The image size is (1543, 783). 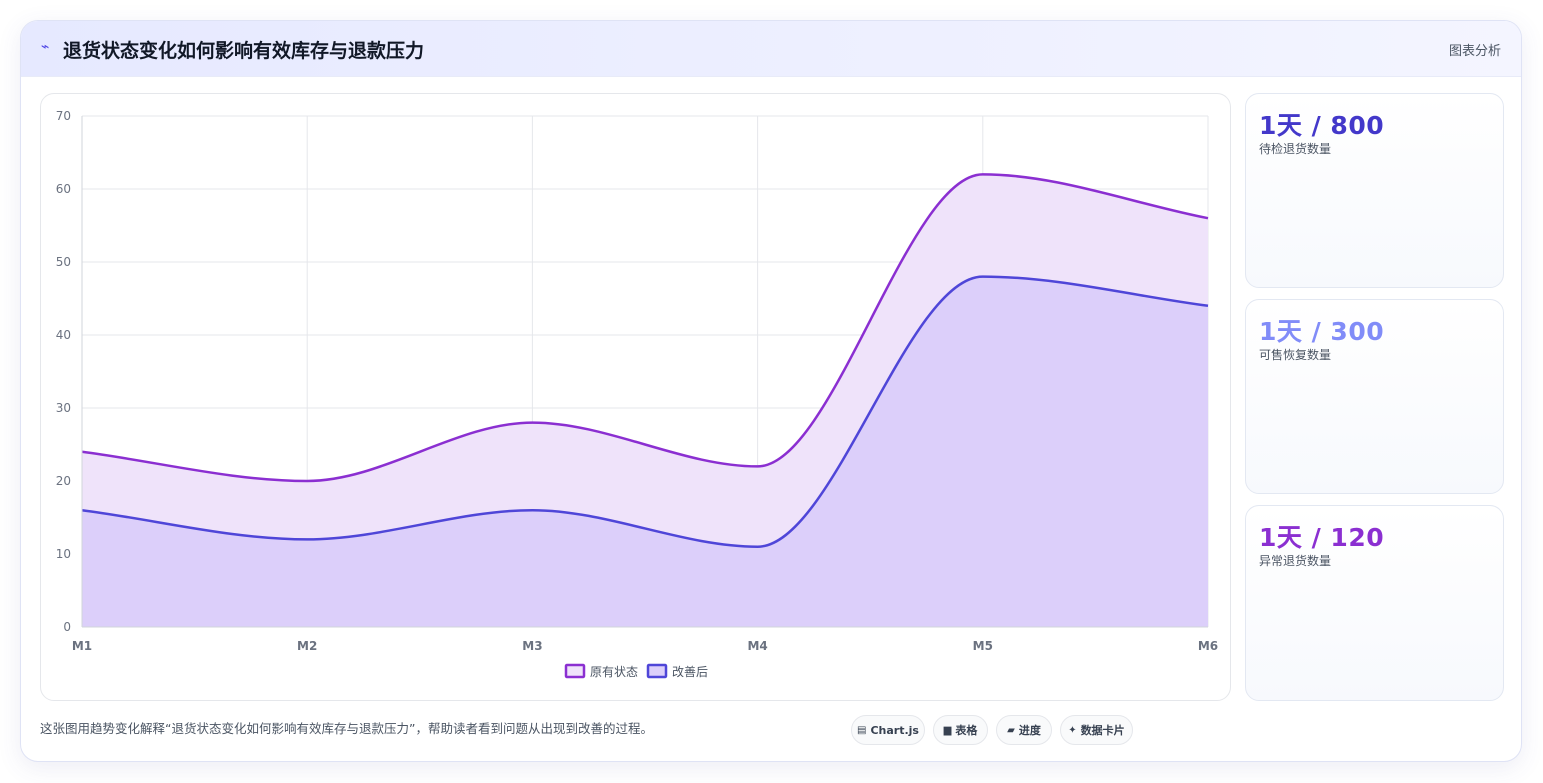 What do you see at coordinates (82, 646) in the screenshot?
I see `x-tick-label: M1` at bounding box center [82, 646].